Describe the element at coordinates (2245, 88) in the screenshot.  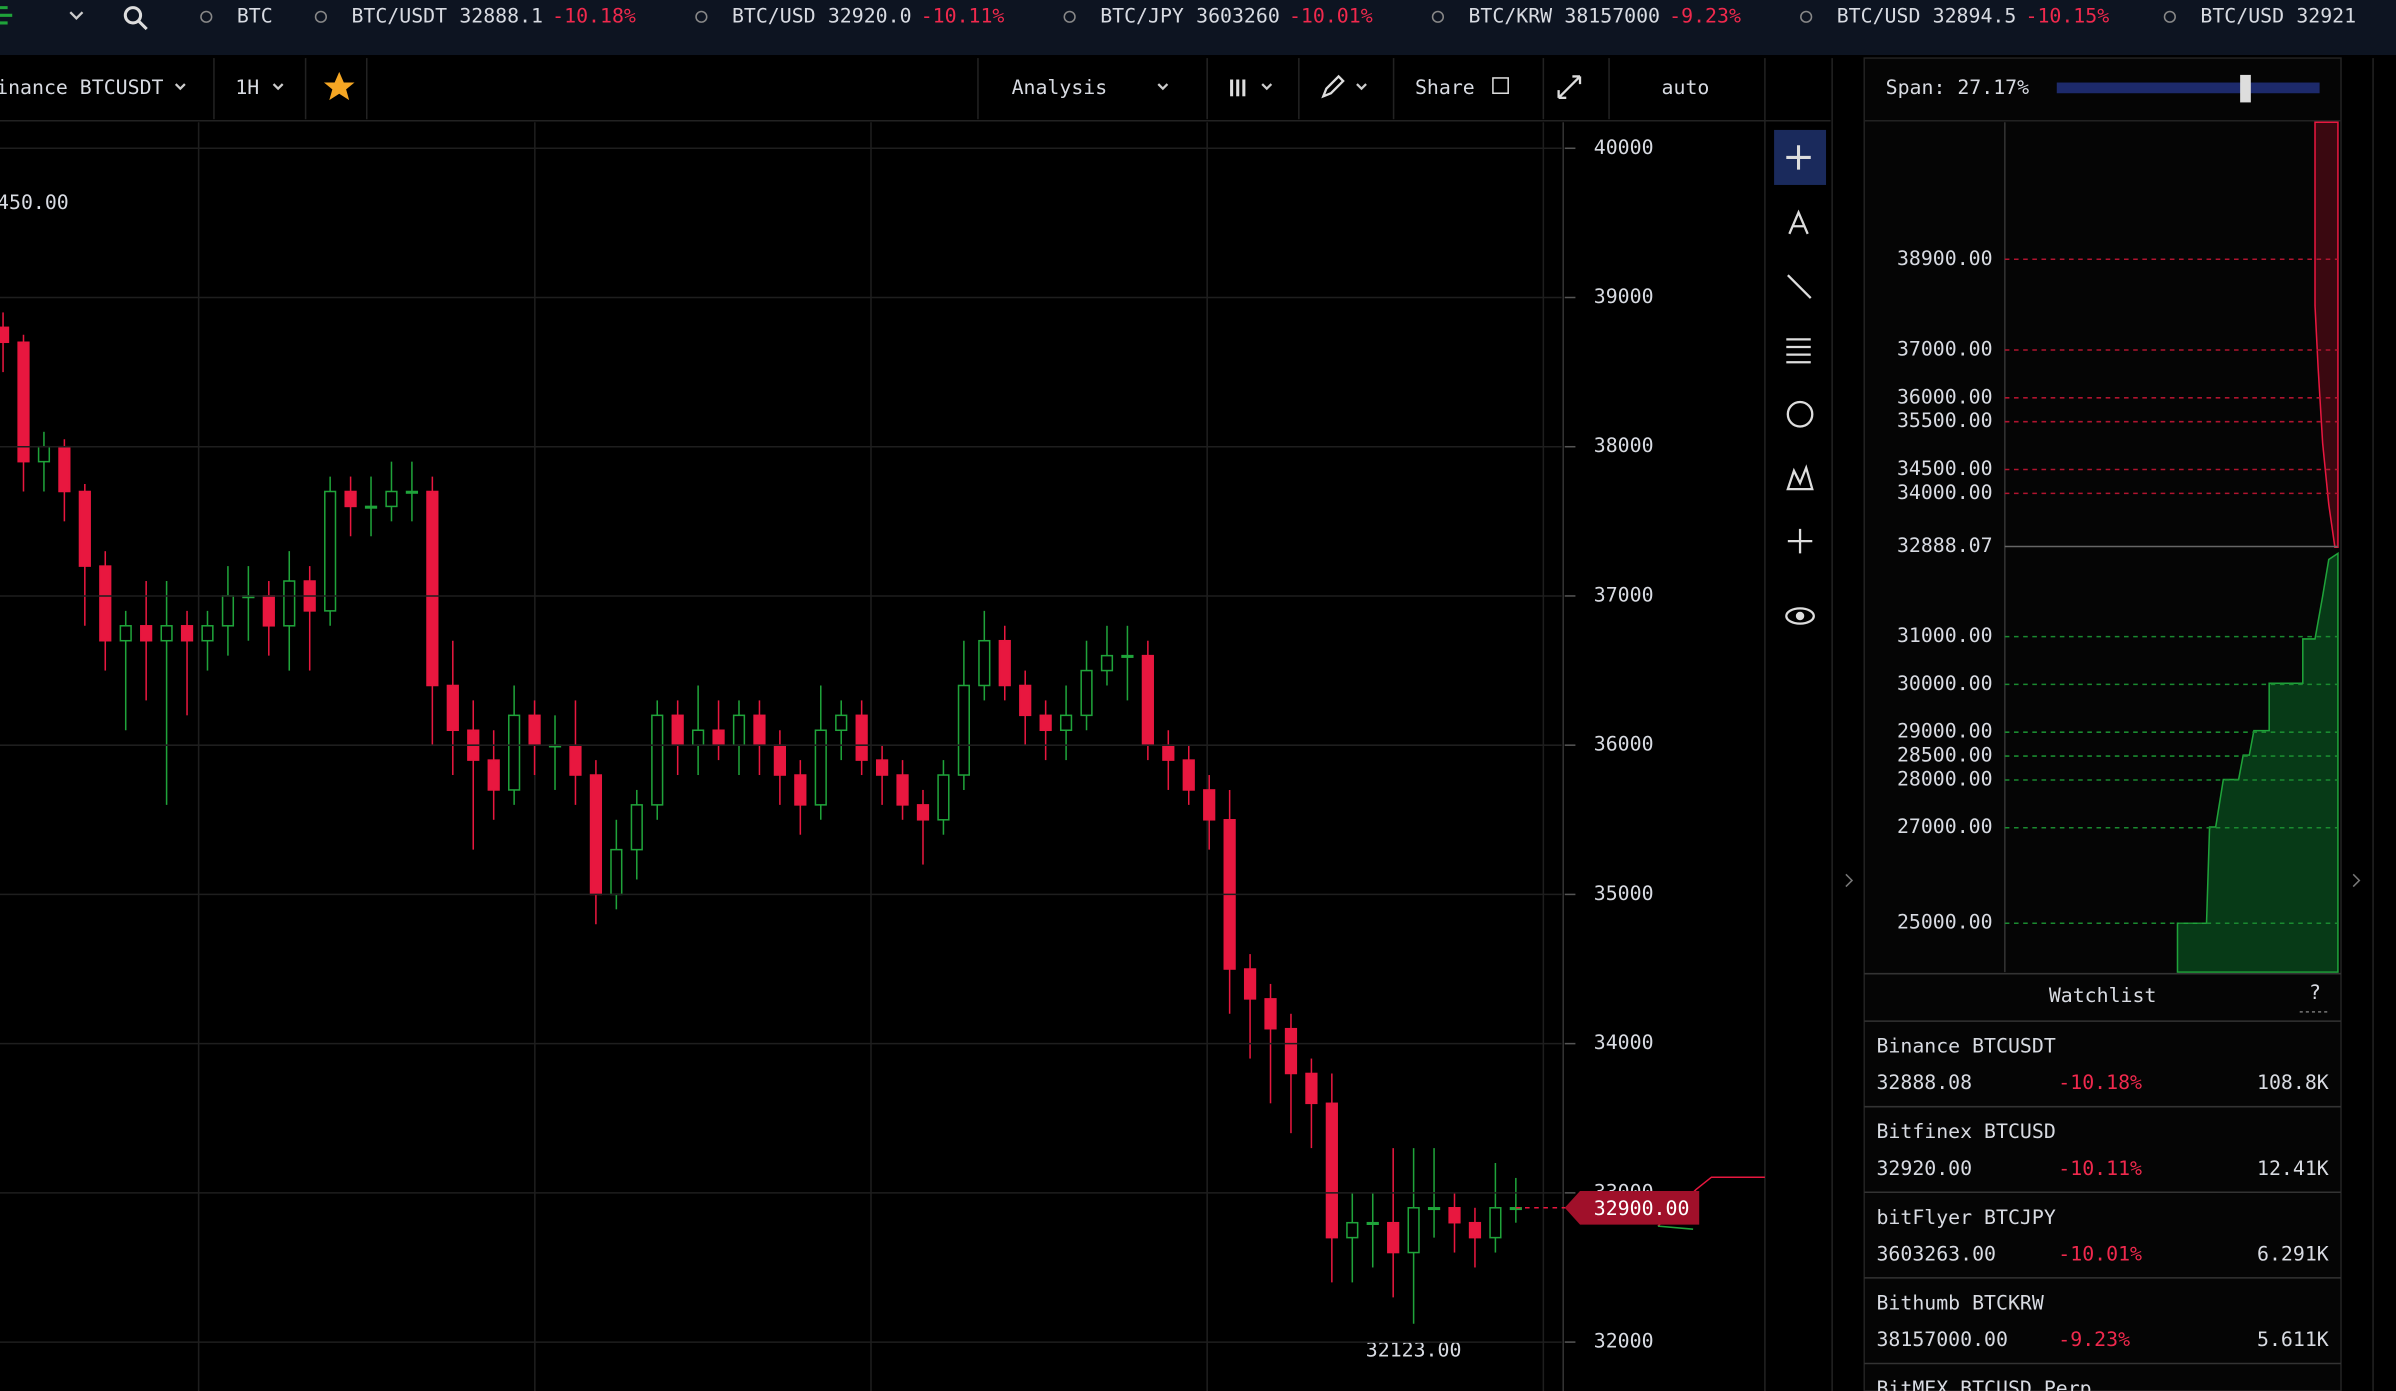
I see `span-handle` at that location.